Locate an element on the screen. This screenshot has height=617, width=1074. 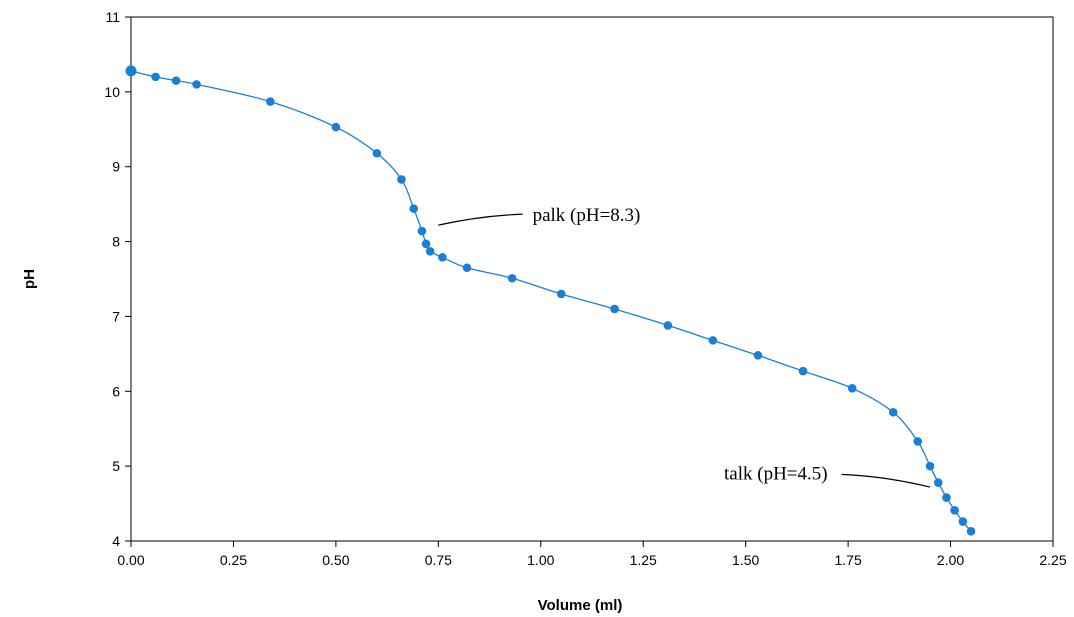
y-tick-label: 10 is located at coordinates (112, 92).